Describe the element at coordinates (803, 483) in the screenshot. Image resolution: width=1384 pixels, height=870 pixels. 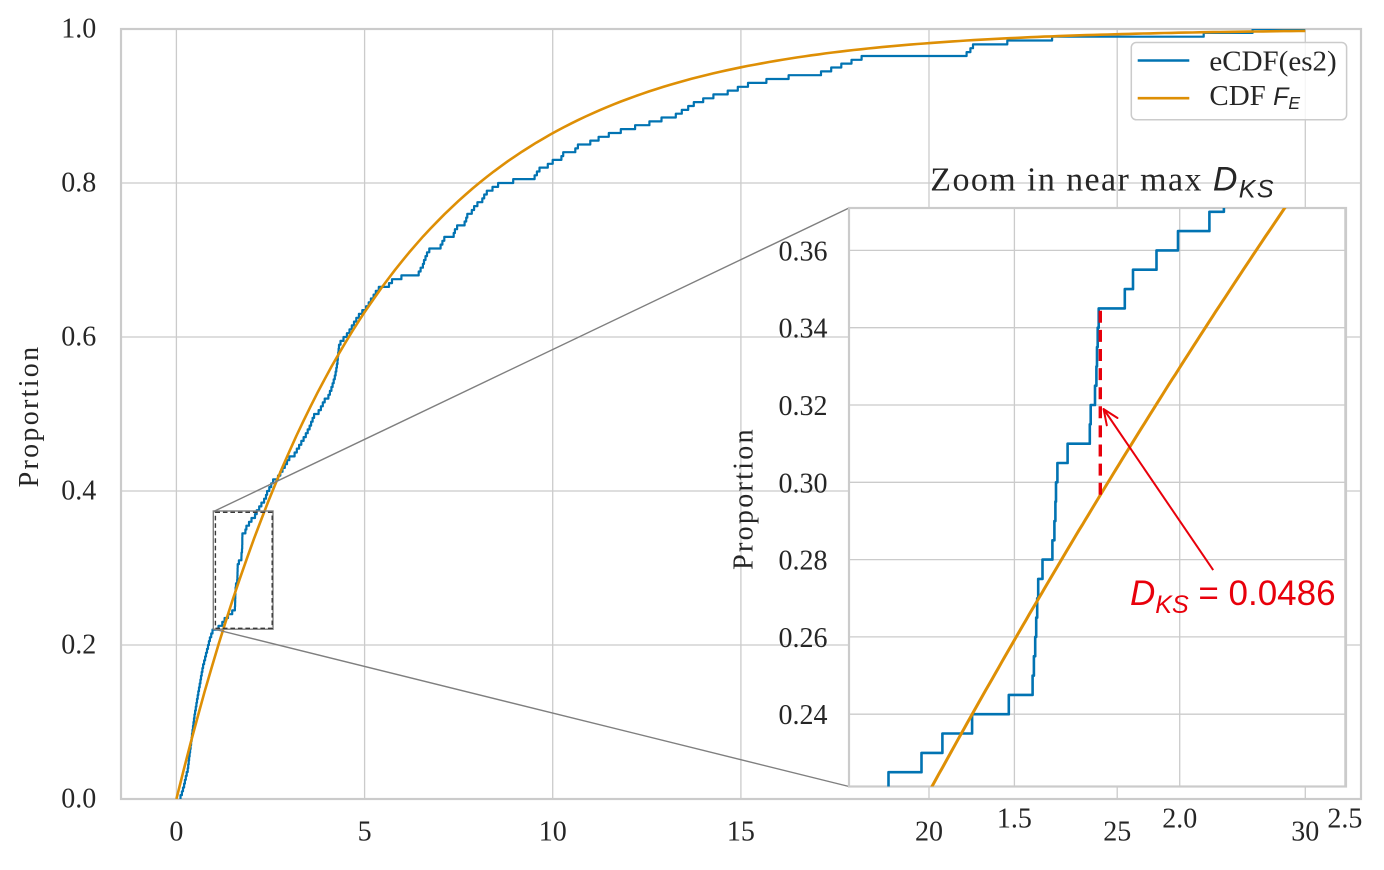
I see `svg-text: 0.30` at that location.